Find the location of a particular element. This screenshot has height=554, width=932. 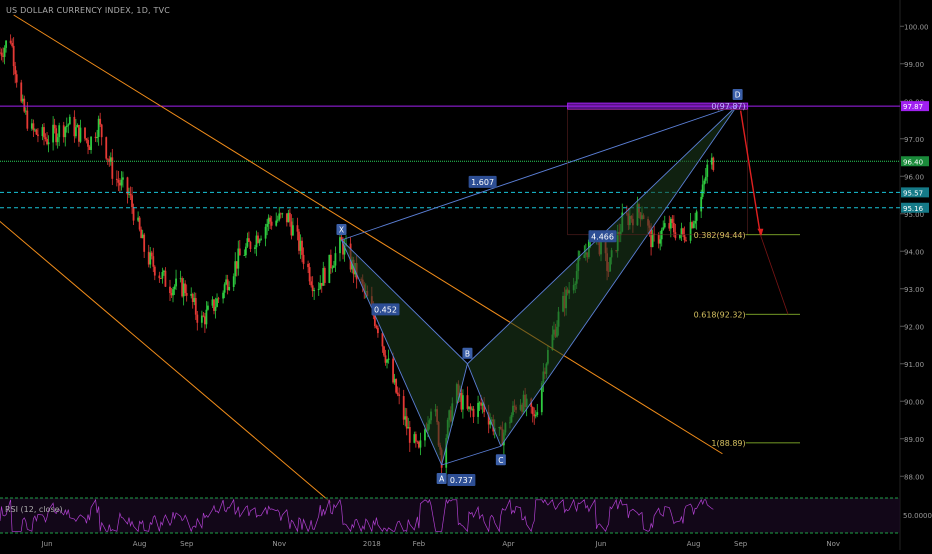

pattern-point-d-label: D is located at coordinates (738, 95).